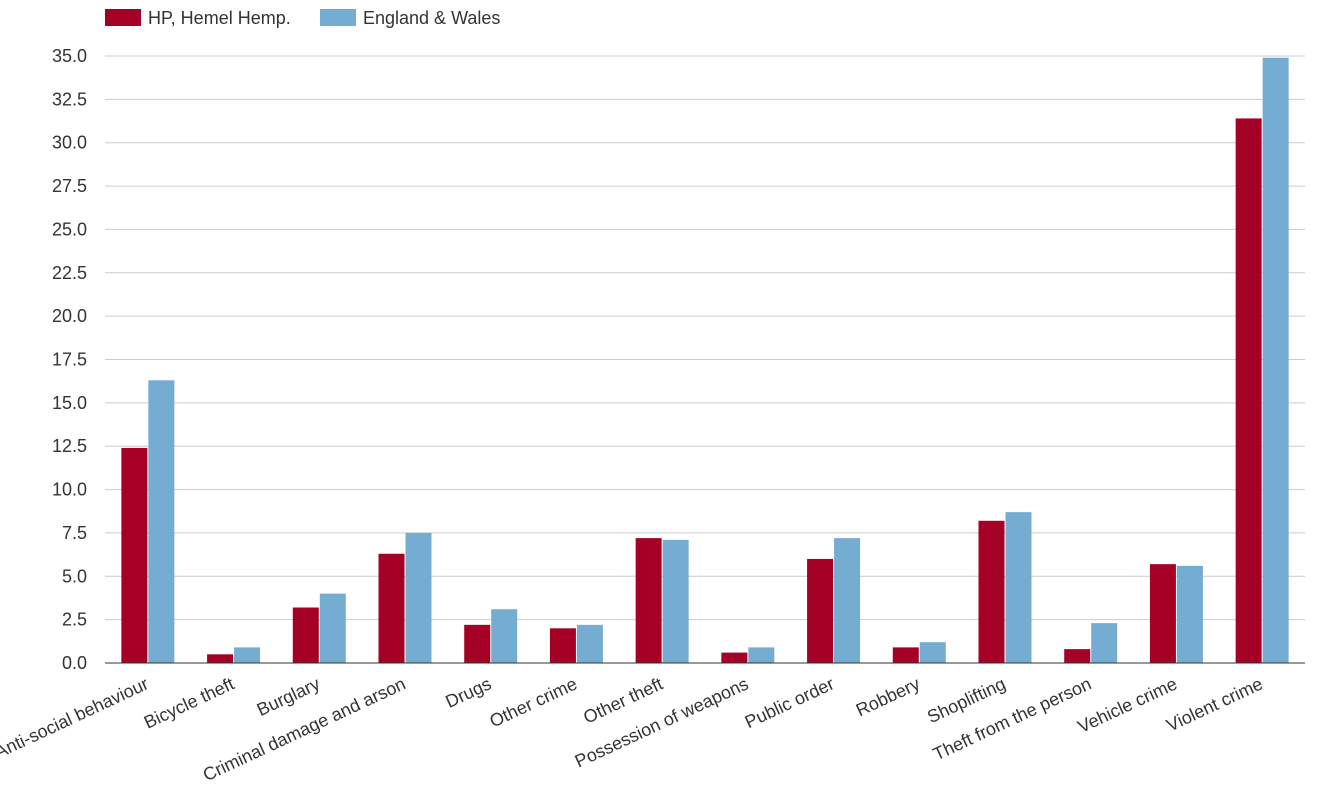  I want to click on y-tick-label: 25.0, so click(69, 229).